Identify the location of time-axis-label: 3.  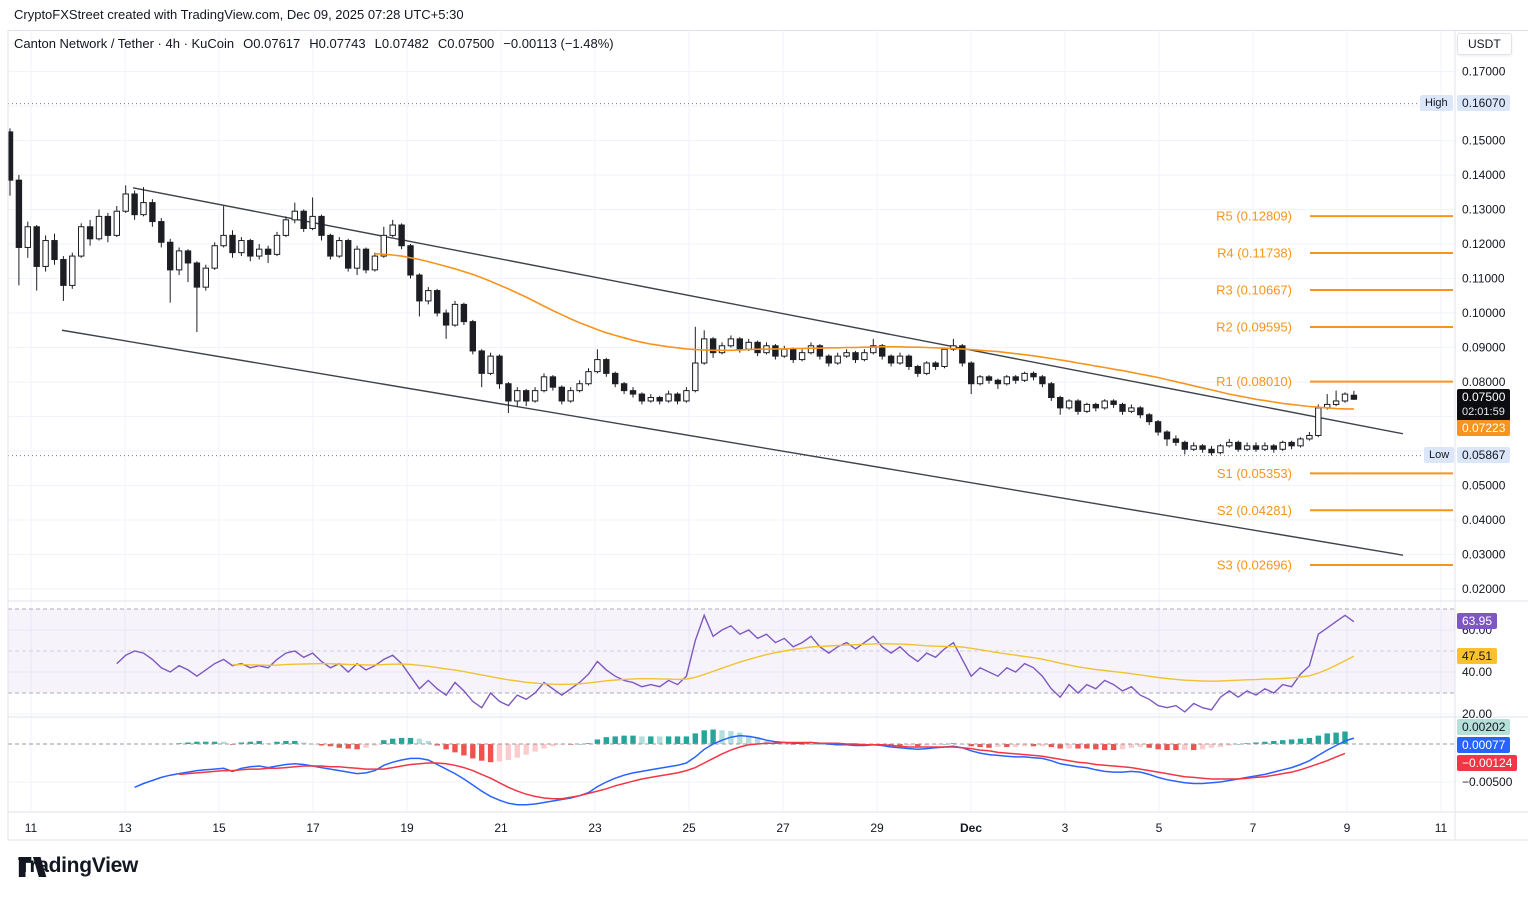
(1065, 828).